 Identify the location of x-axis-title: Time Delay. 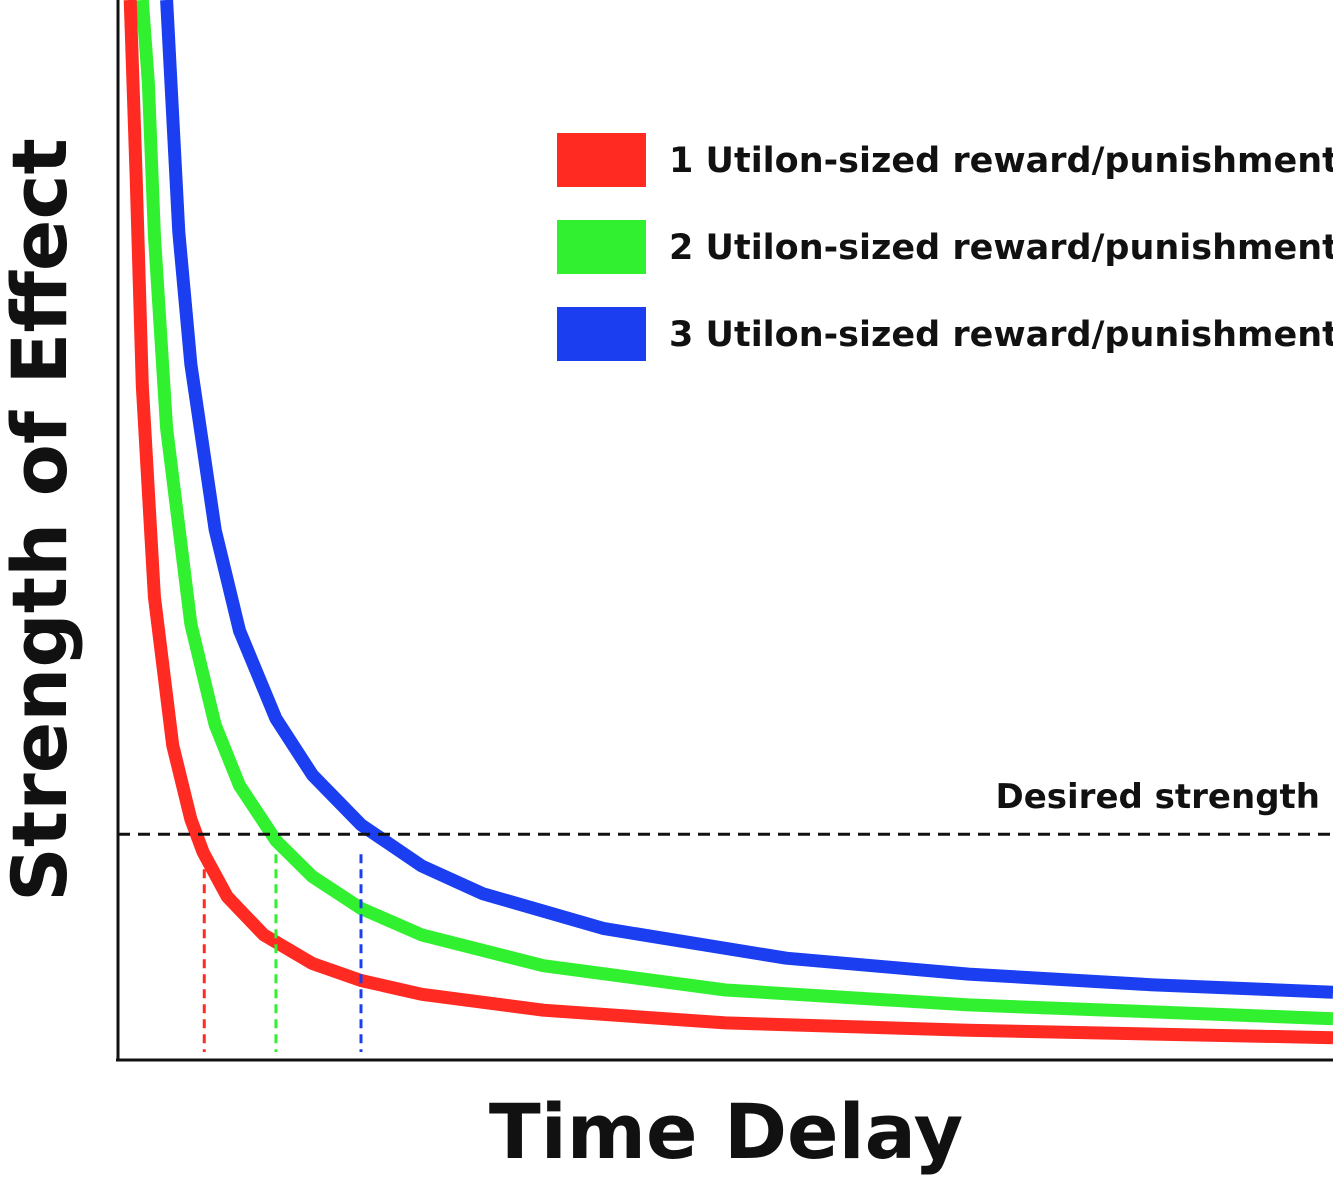
(726, 1131).